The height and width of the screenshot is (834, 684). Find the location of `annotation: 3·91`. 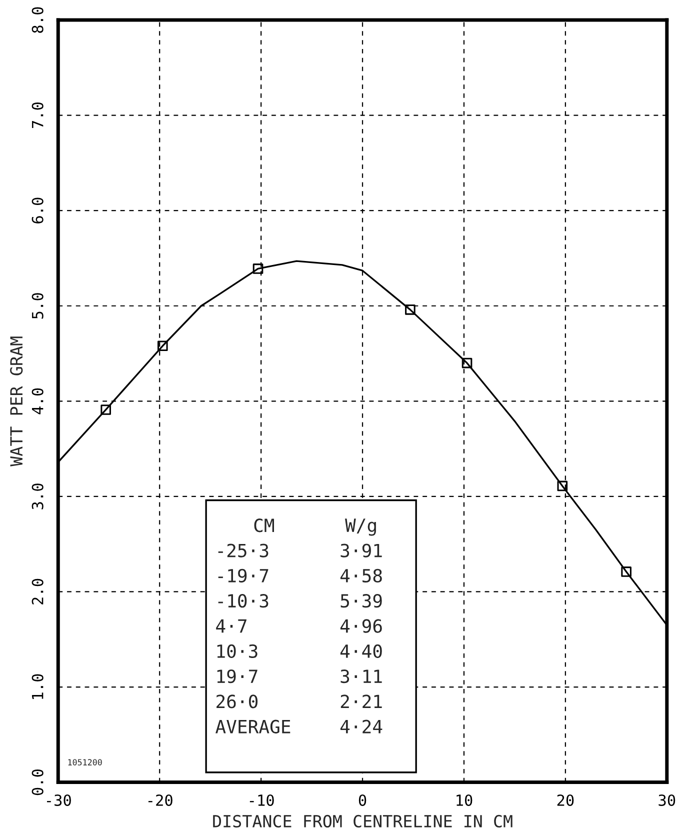

annotation: 3·91 is located at coordinates (361, 551).